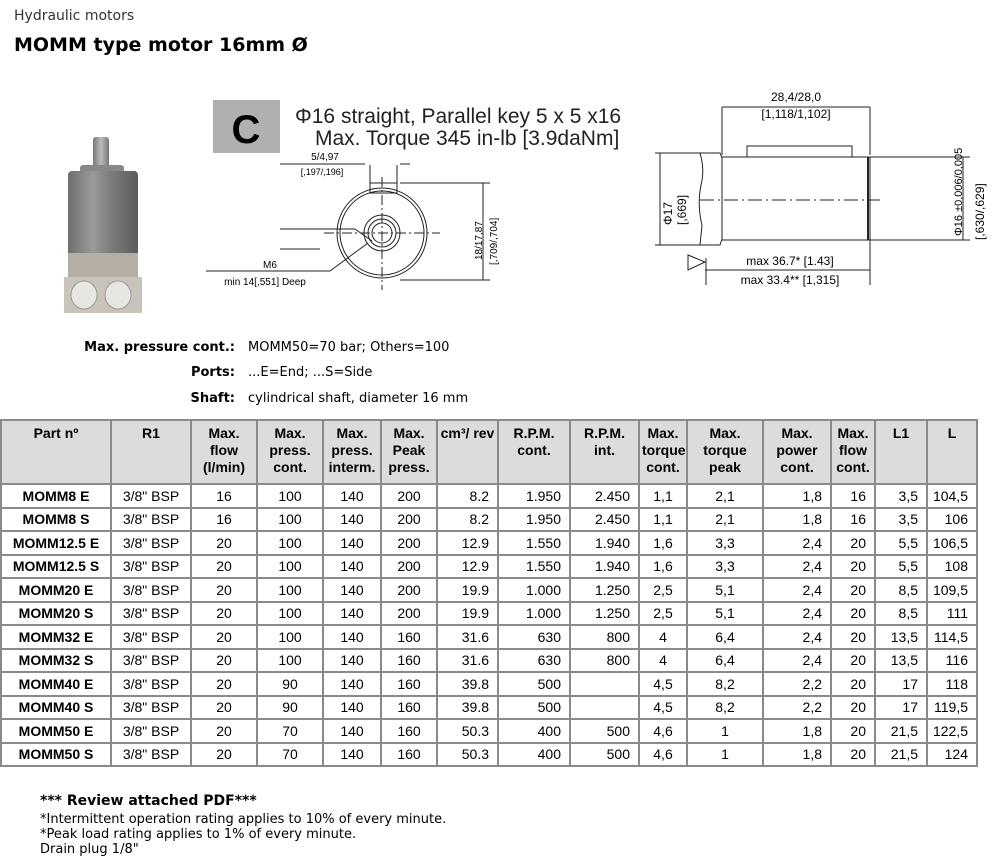 Image resolution: width=1000 pixels, height=867 pixels. I want to click on table-cell: 1.950, so click(534, 496).